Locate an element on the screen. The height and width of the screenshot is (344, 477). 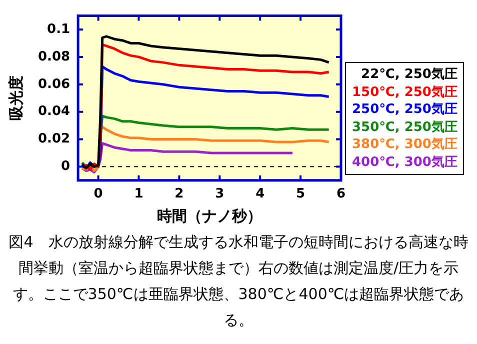
x-tick-label: 0 is located at coordinates (98, 194).